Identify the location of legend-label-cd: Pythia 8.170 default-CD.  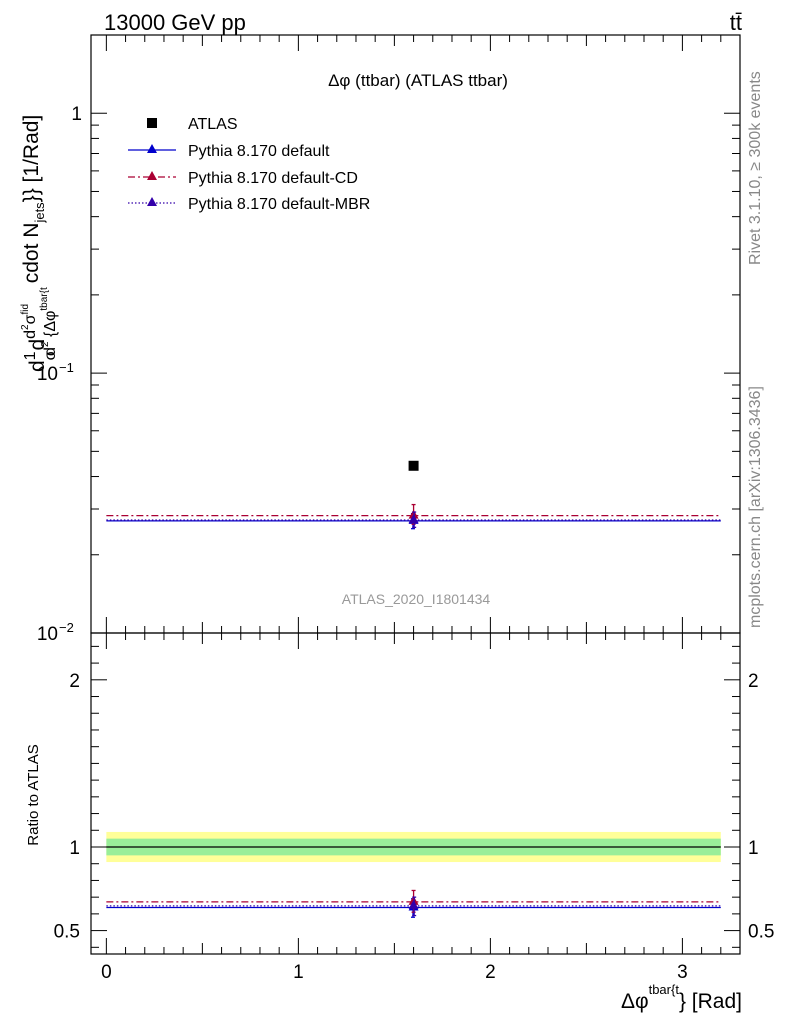
(273, 178).